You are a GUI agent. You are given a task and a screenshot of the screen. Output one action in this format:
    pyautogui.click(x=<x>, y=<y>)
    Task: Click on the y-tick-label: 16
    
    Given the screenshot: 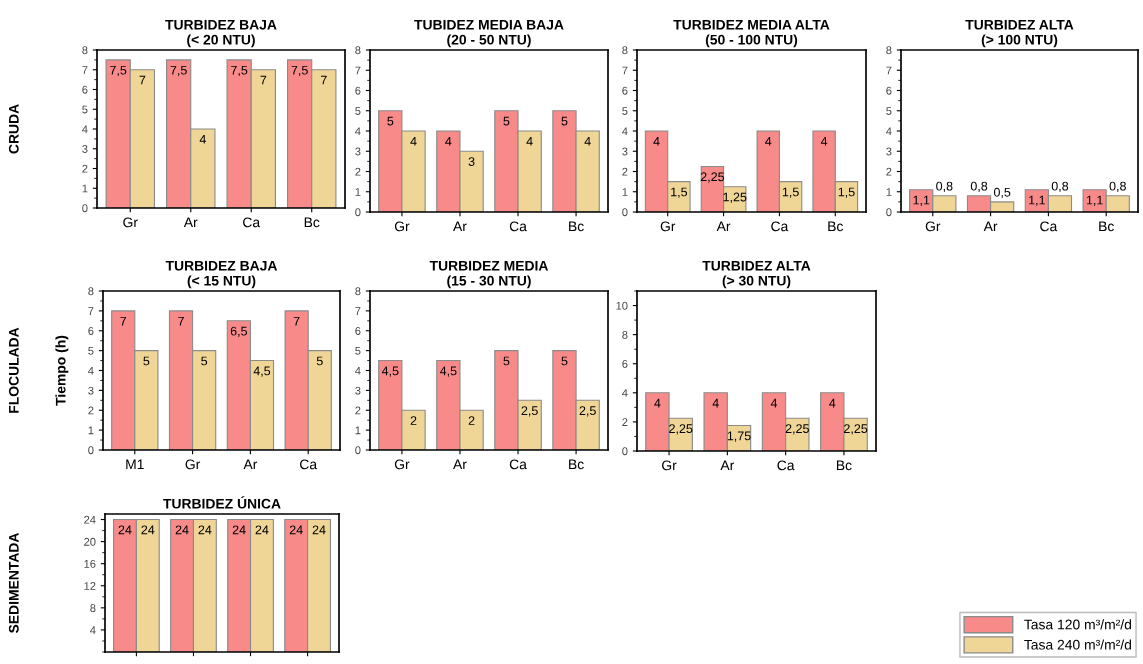 What is the action you would take?
    pyautogui.click(x=90, y=563)
    